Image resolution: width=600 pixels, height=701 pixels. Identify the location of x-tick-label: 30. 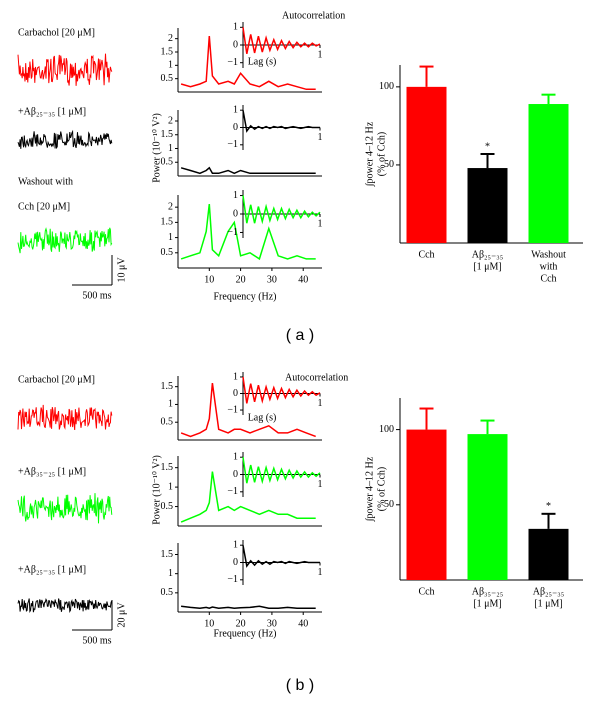
(272, 279).